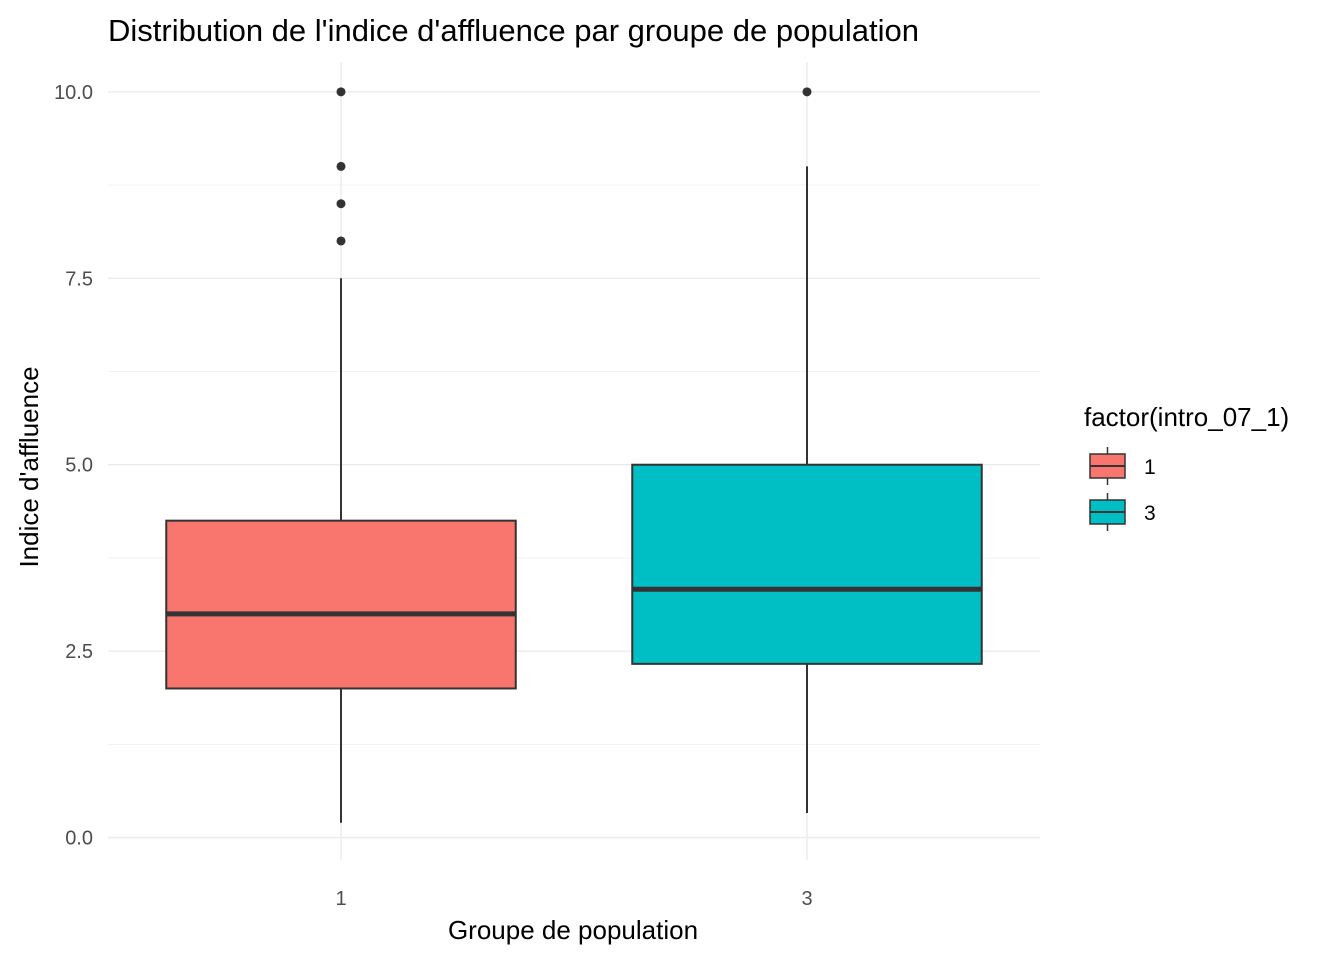 The image size is (1344, 960). Describe the element at coordinates (1122, 466) in the screenshot. I see `legend-entry: 1` at that location.